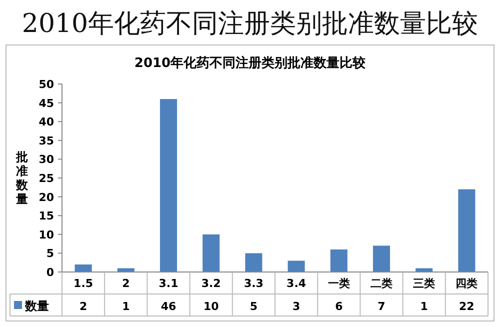  What do you see at coordinates (46, 84) in the screenshot?
I see `y-tick-label: 50` at bounding box center [46, 84].